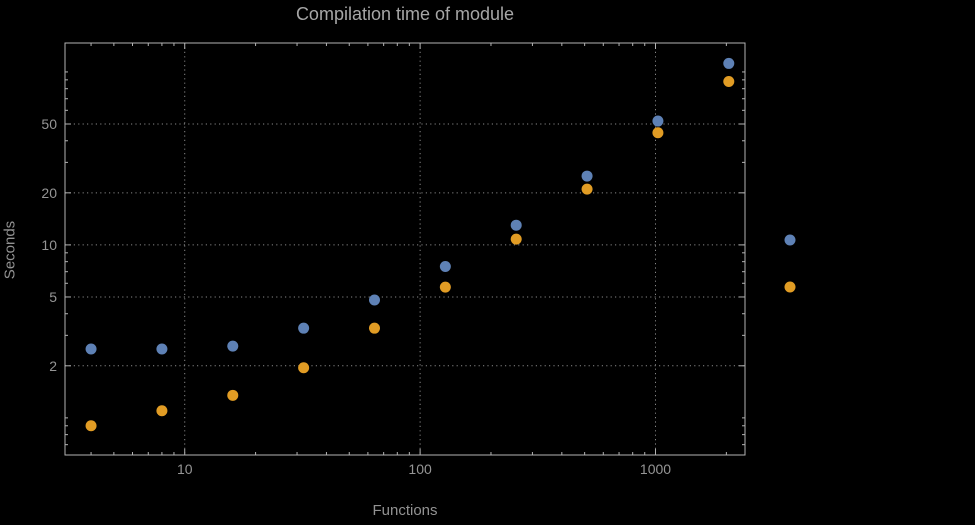 This screenshot has width=975, height=525. Describe the element at coordinates (53, 297) in the screenshot. I see `y-tick-label: 5` at that location.